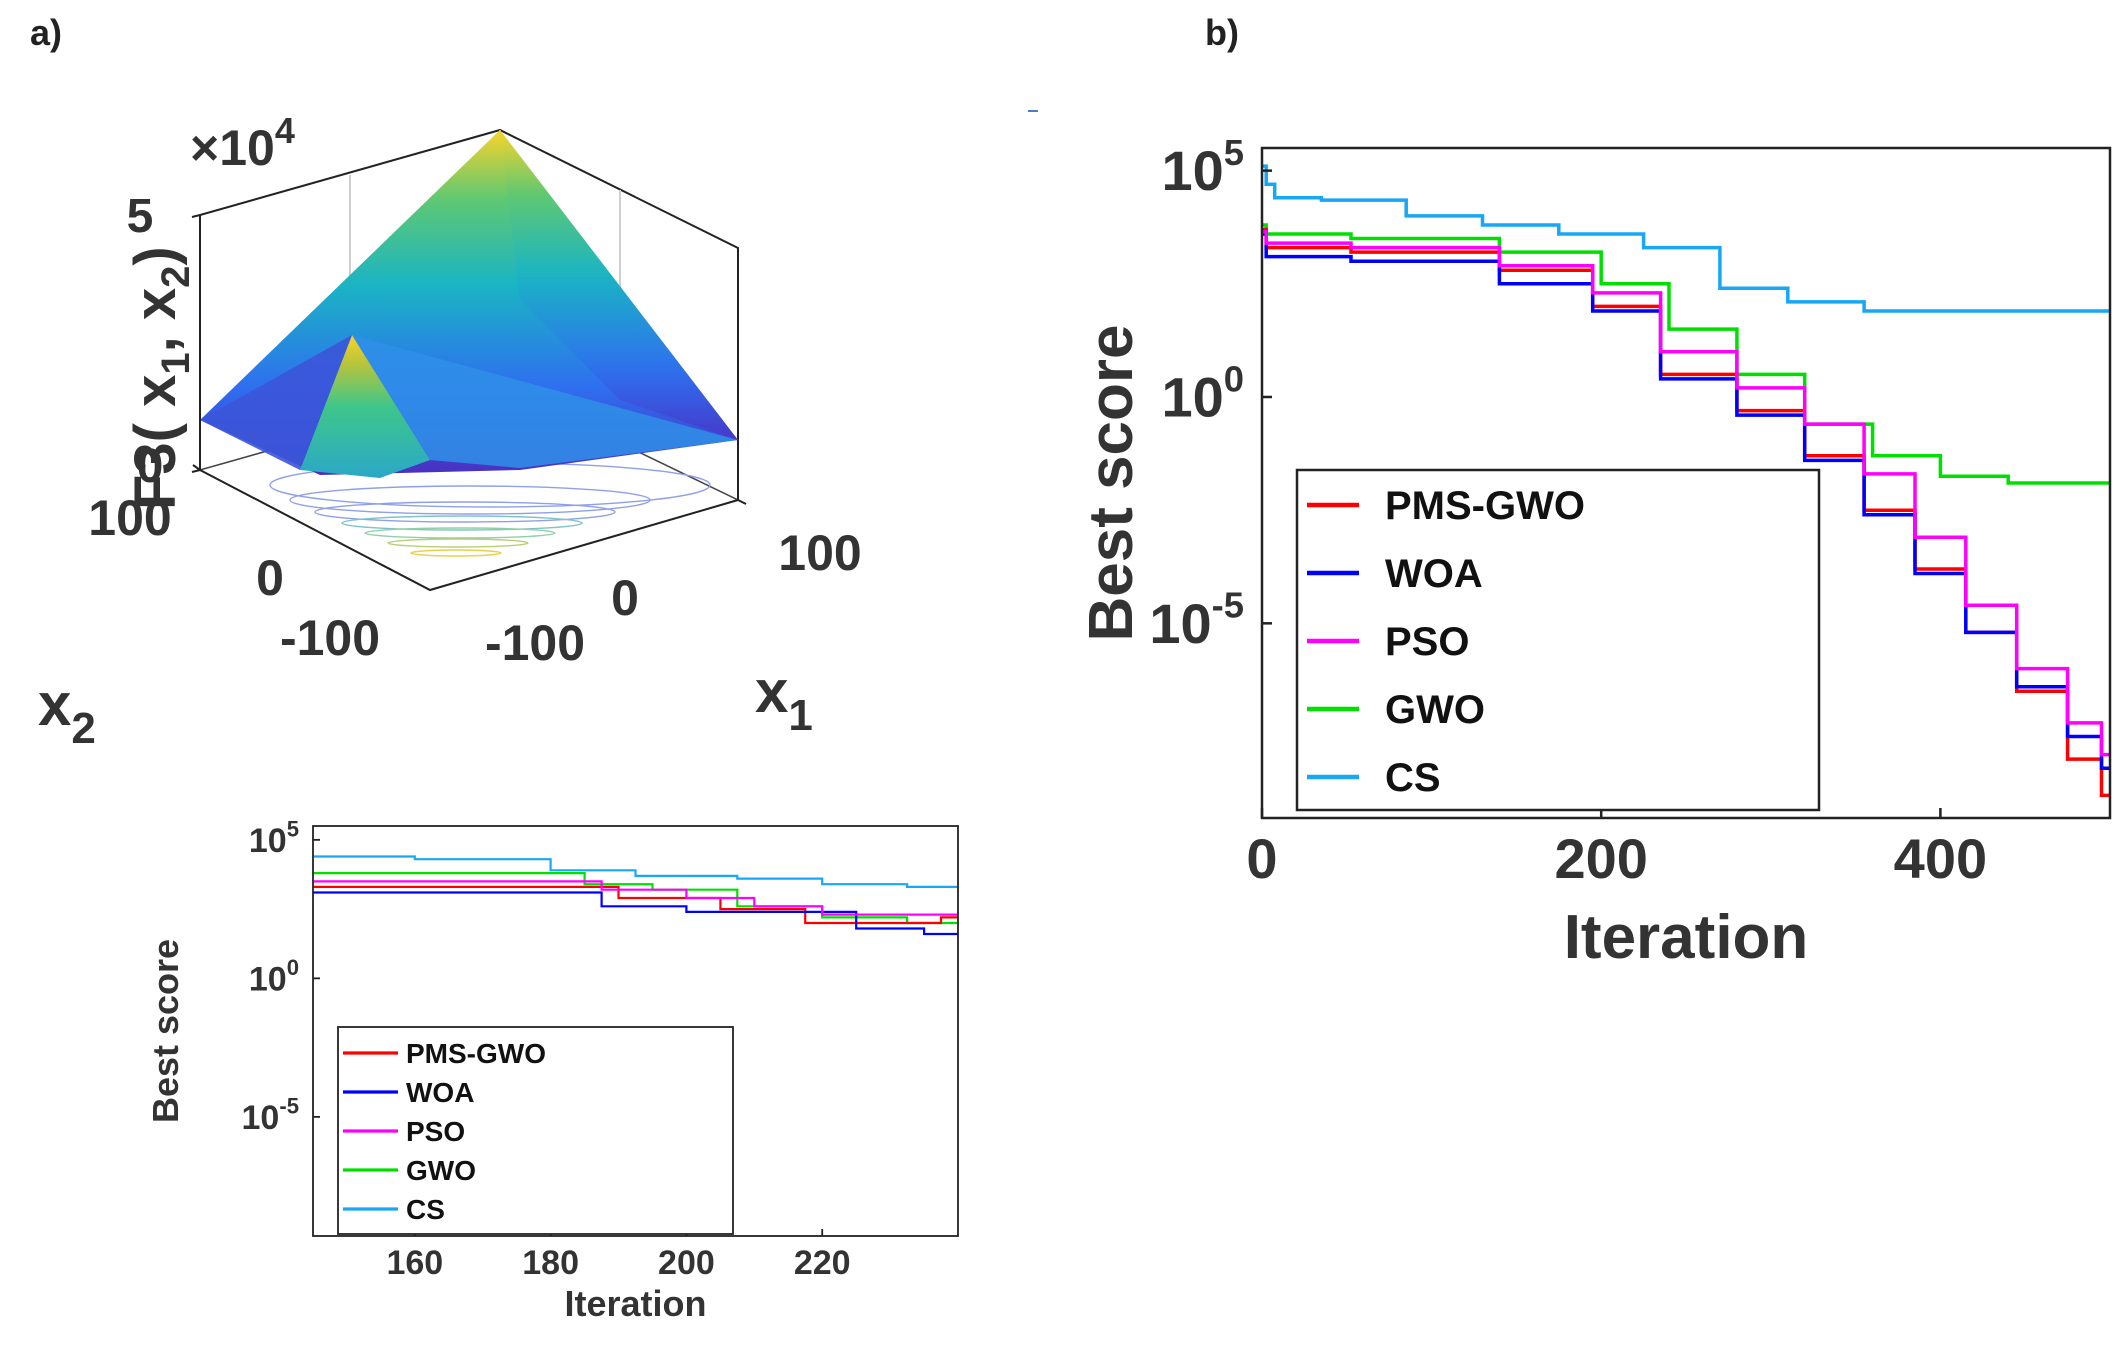 The width and height of the screenshot is (2128, 1345). What do you see at coordinates (365, 406) in the screenshot?
I see `surface-front-peak` at bounding box center [365, 406].